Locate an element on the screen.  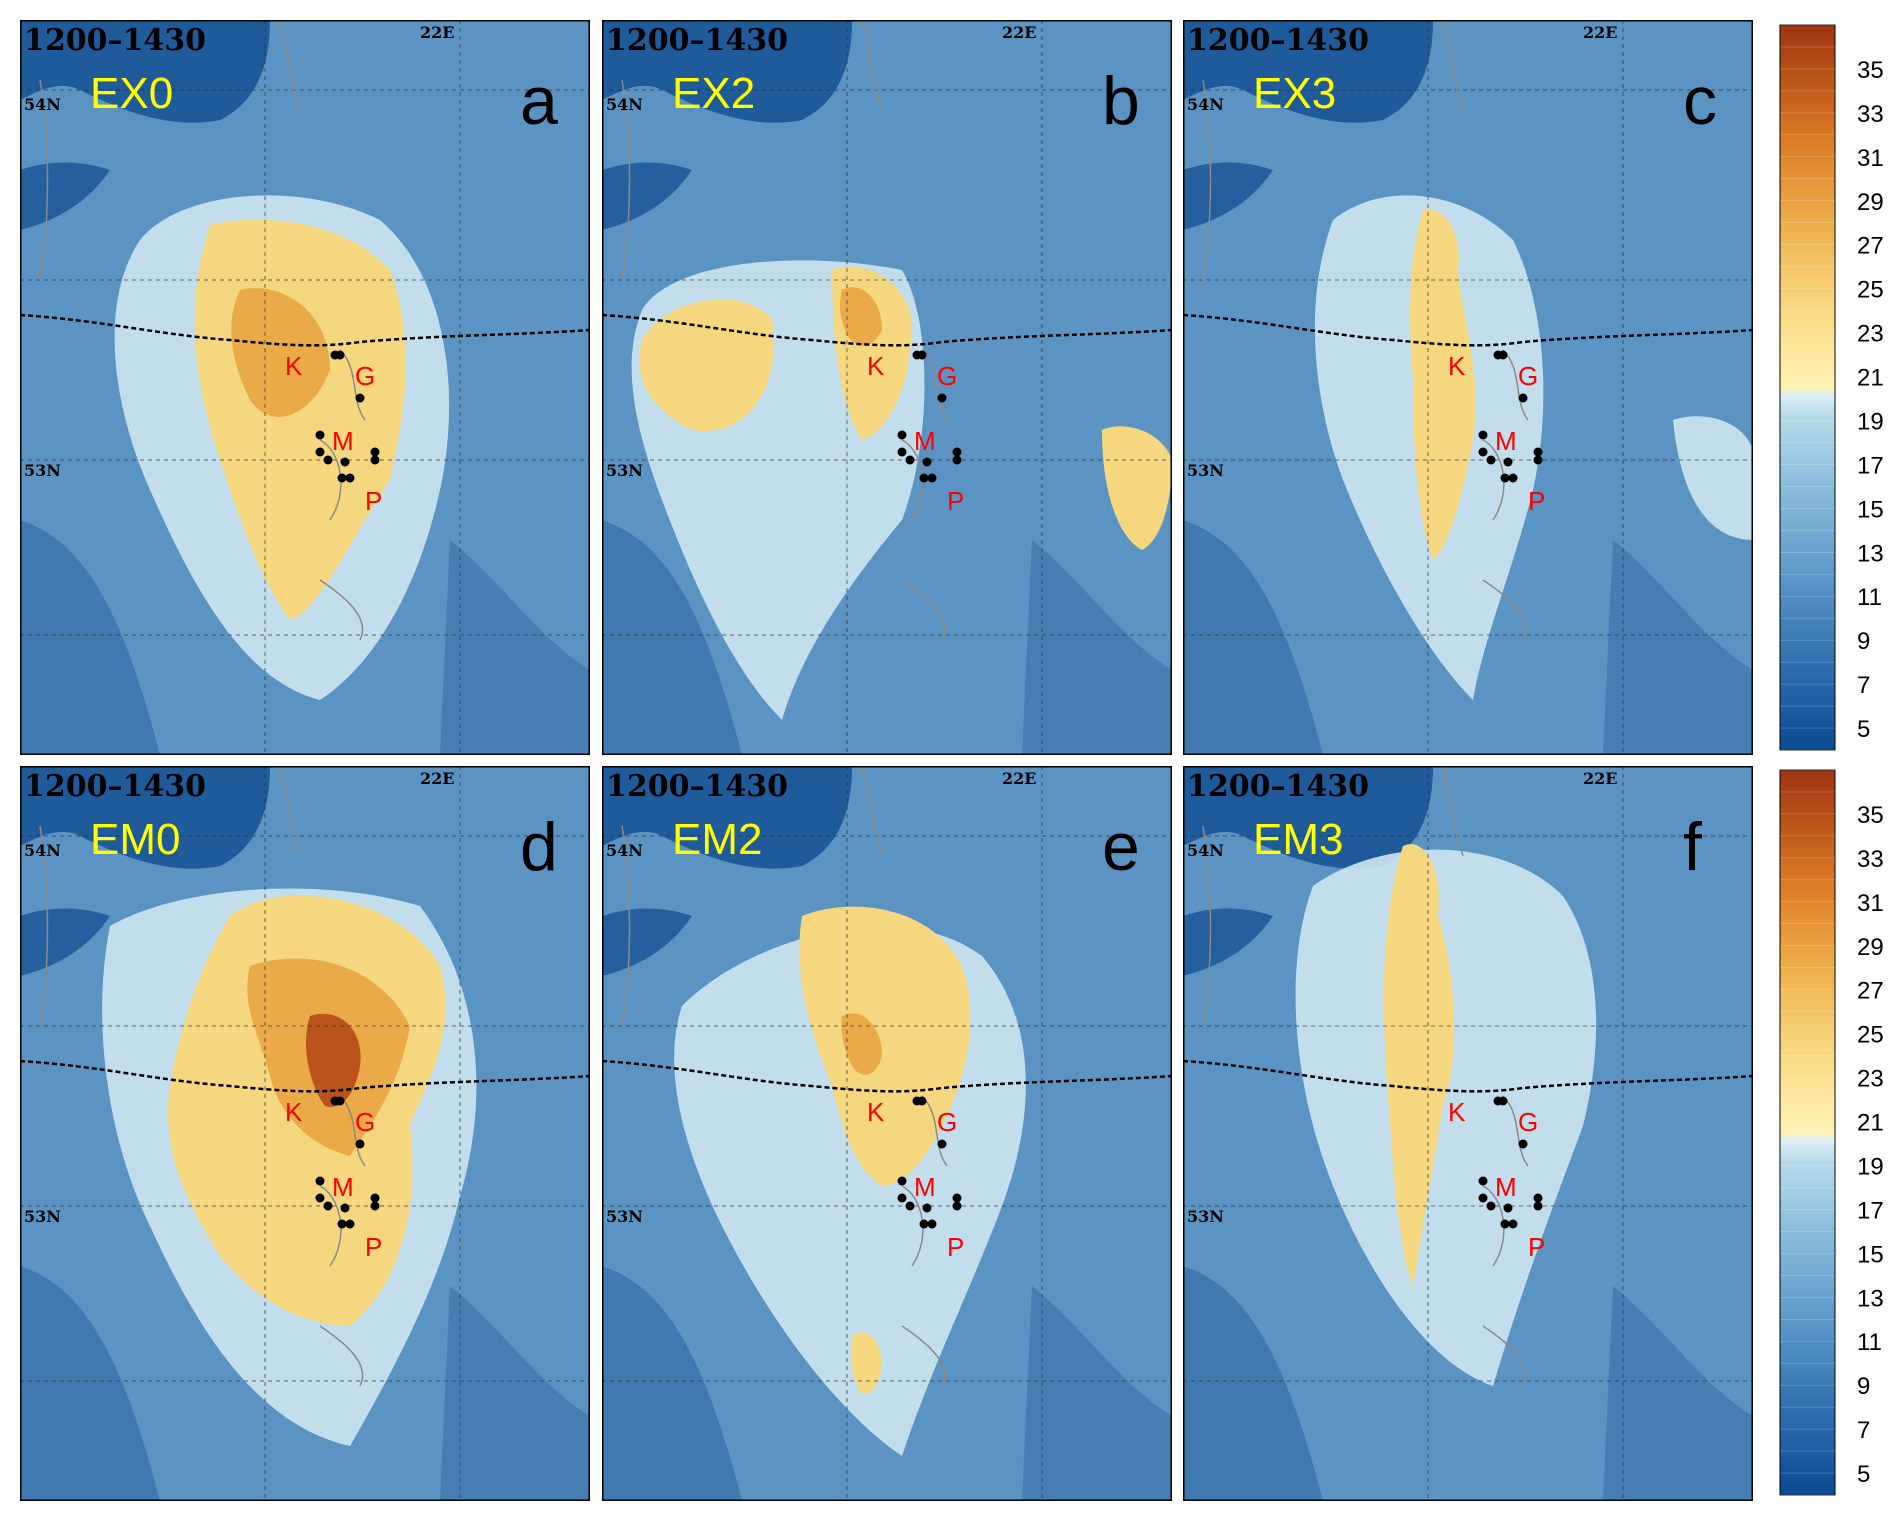
city-label-P: P is located at coordinates (1536, 1247).